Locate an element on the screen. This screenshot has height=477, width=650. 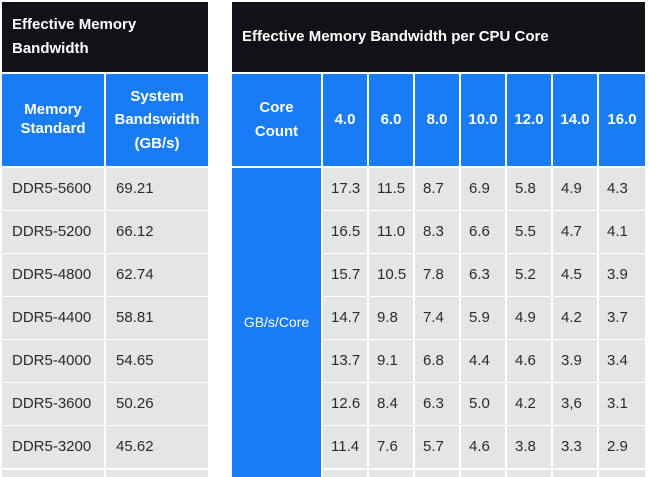
cell-per-core-value: 5.0 is located at coordinates (483, 404).